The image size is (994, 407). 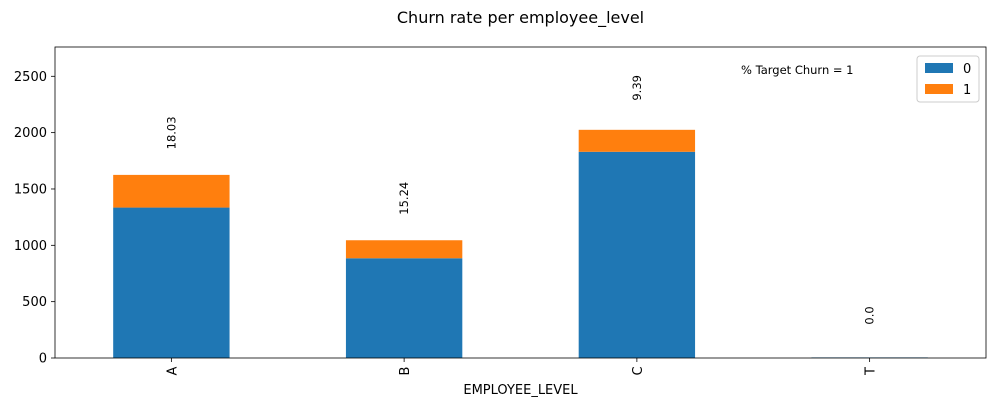 I want to click on chart-title: Churn rate per employee_level, so click(x=520, y=18).